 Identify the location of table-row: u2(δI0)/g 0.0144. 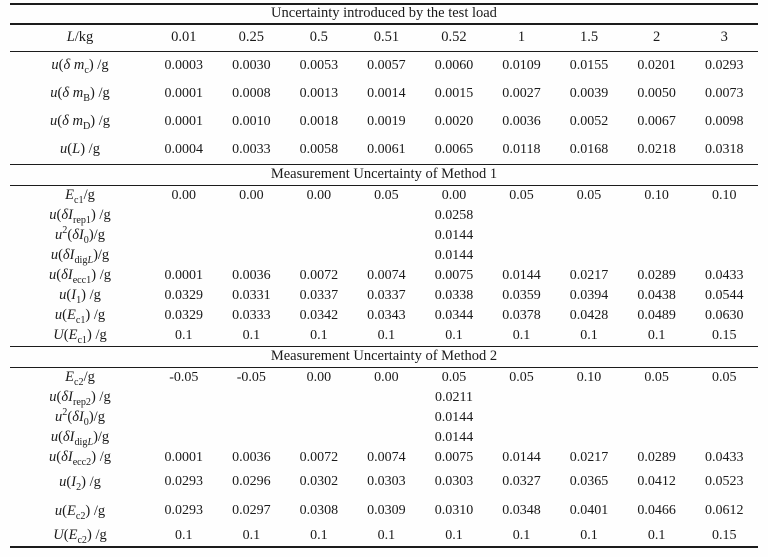
(384, 236).